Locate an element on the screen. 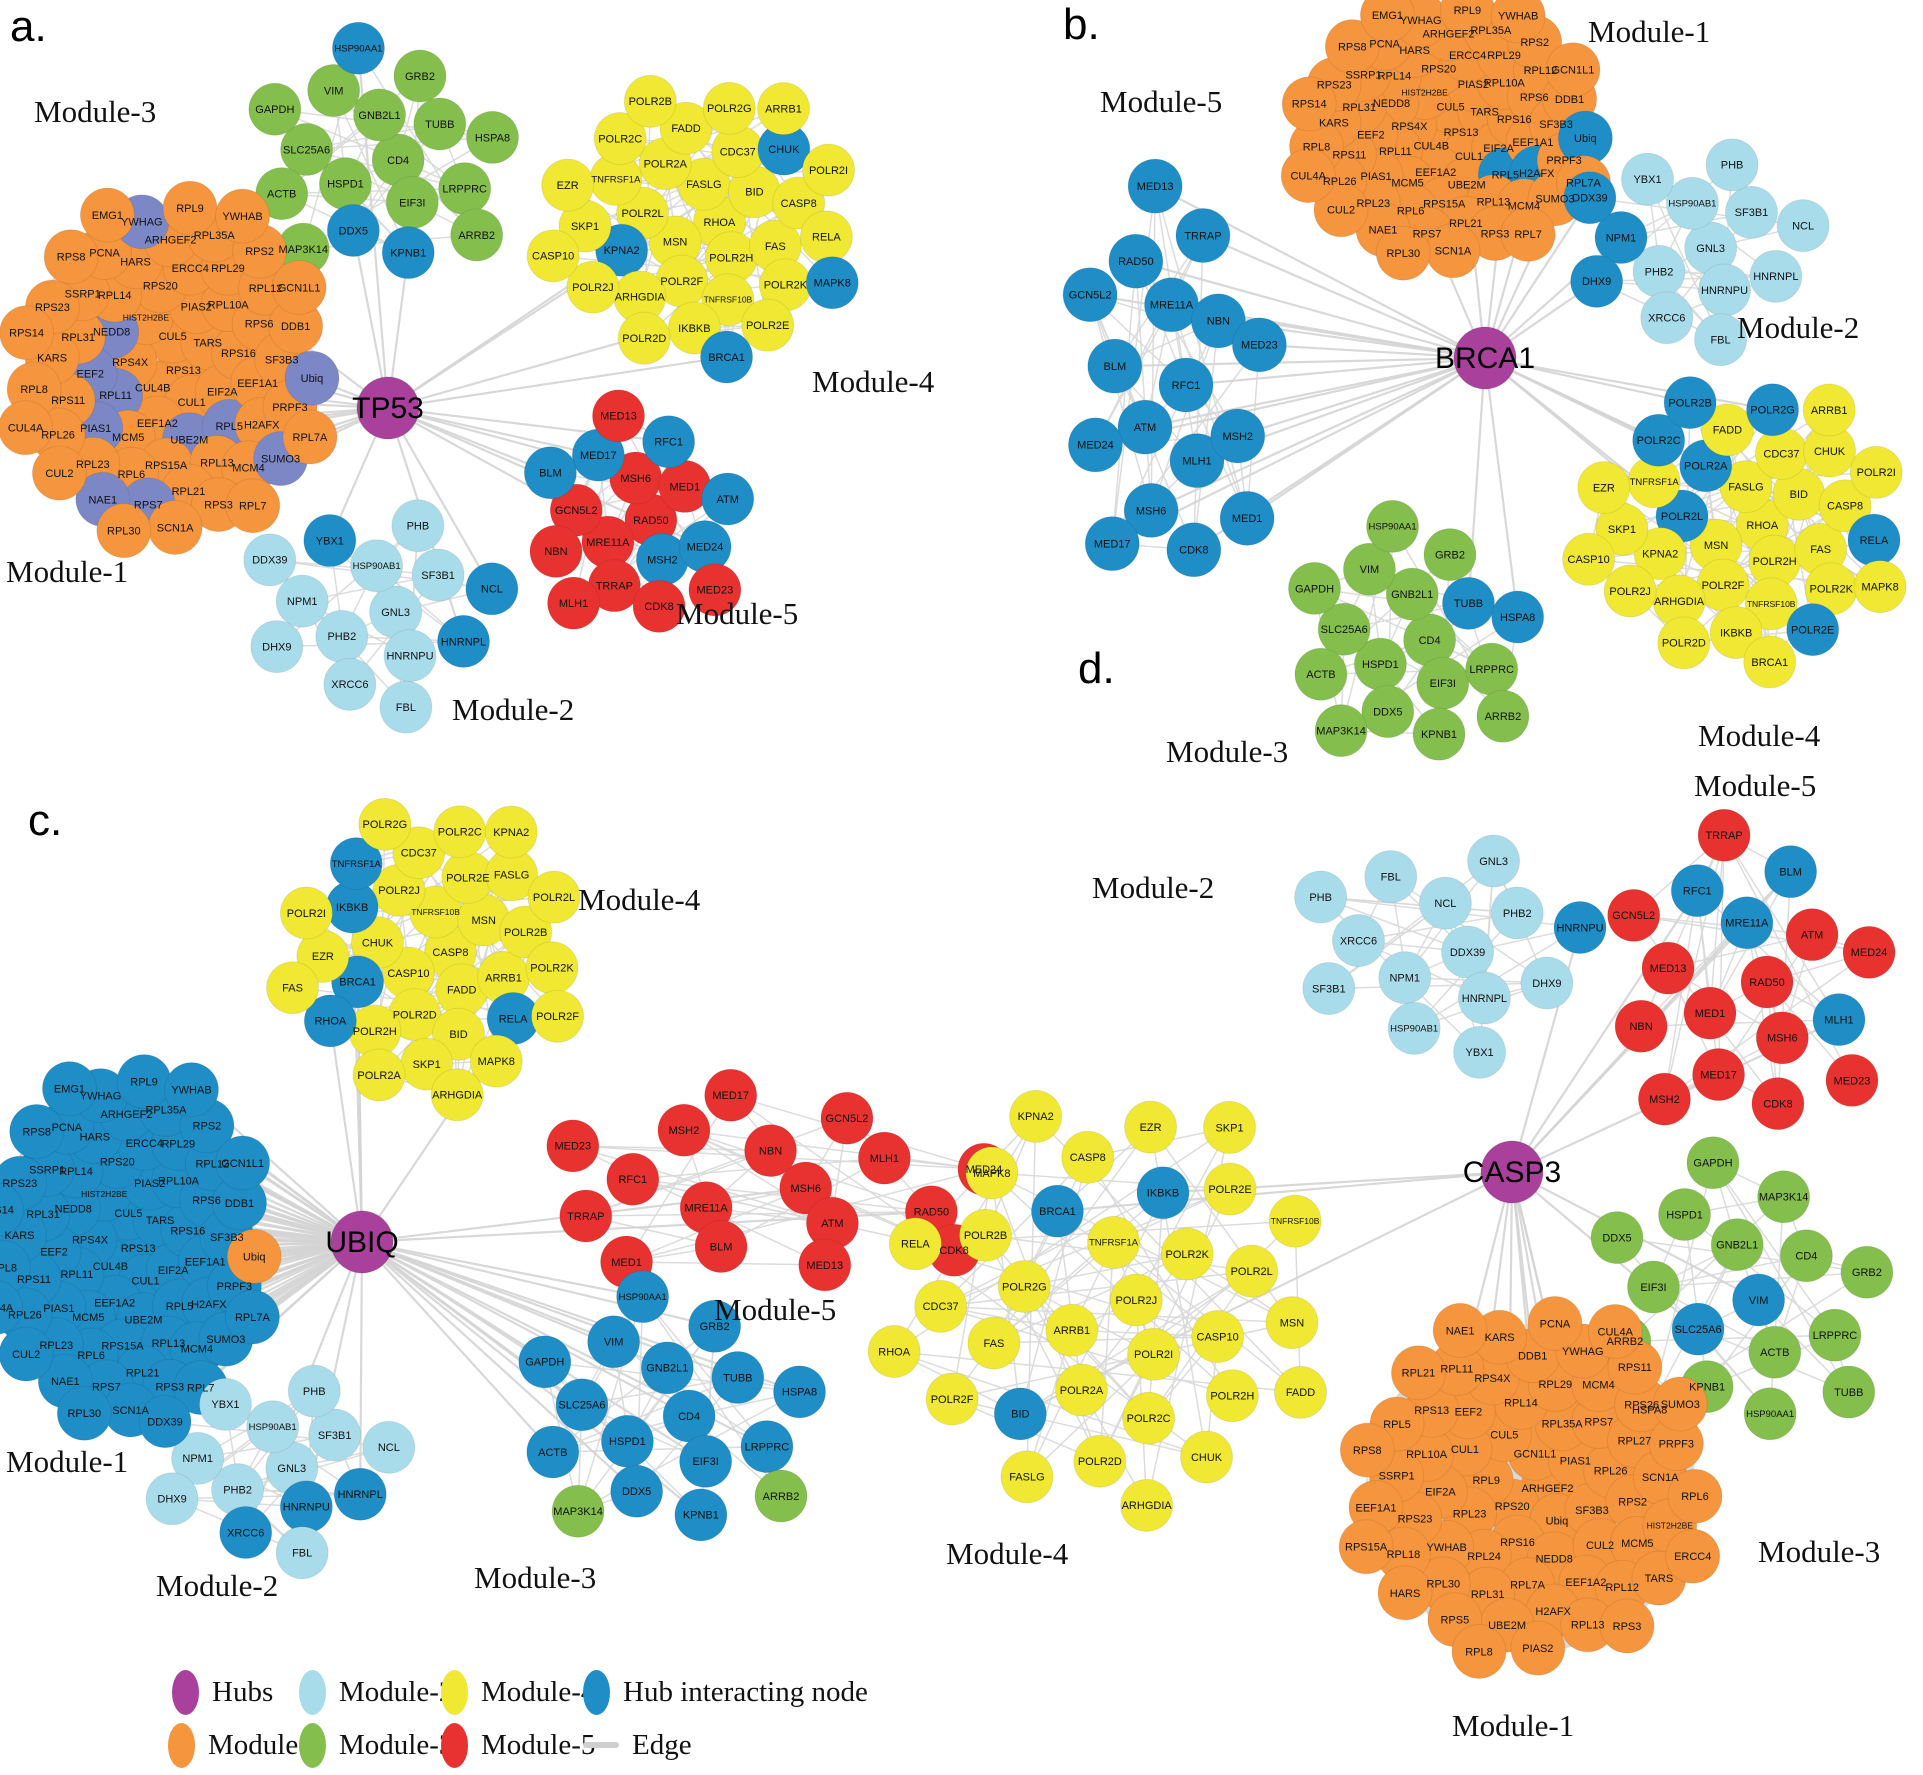 The image size is (1923, 1775). node-FASLG is located at coordinates (1027, 1477).